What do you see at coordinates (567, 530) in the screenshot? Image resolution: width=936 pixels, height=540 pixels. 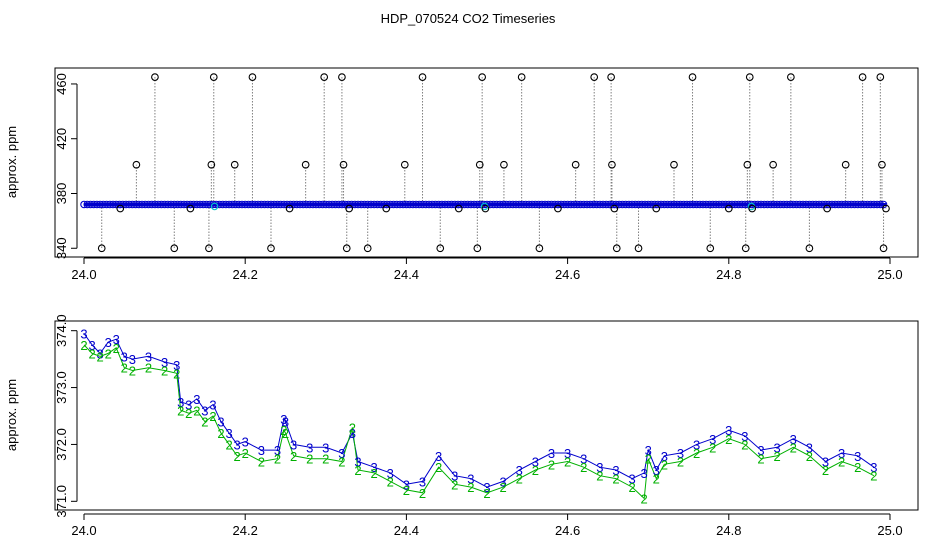 I see `panel-bottom-x-tick-label: 24.6` at bounding box center [567, 530].